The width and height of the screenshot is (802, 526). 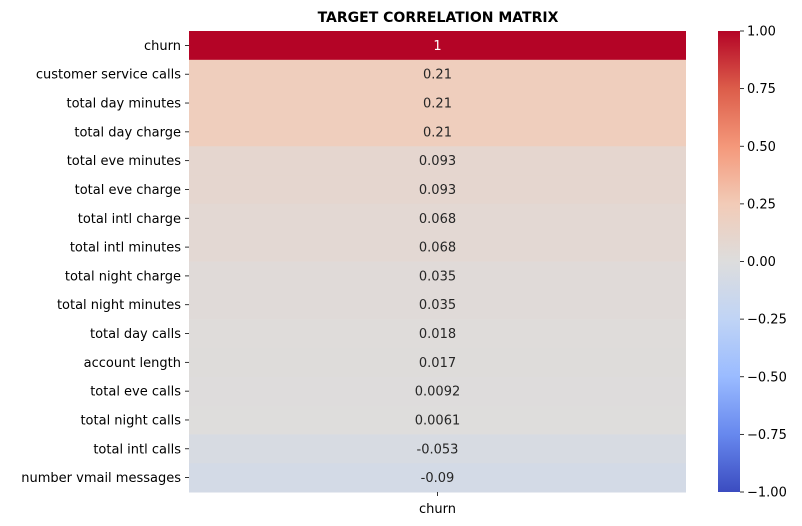 What do you see at coordinates (132, 363) in the screenshot?
I see `row-label: account length` at bounding box center [132, 363].